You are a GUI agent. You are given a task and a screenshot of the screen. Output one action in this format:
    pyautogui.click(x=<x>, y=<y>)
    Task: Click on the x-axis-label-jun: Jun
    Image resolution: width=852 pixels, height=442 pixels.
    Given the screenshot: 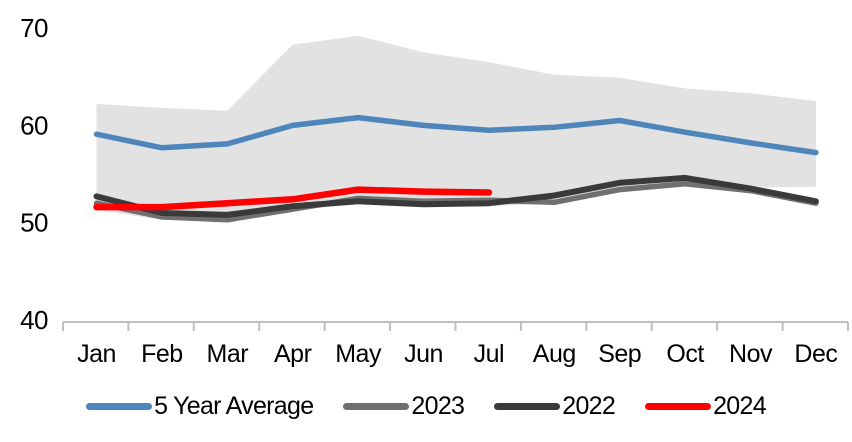 What is the action you would take?
    pyautogui.click(x=423, y=354)
    